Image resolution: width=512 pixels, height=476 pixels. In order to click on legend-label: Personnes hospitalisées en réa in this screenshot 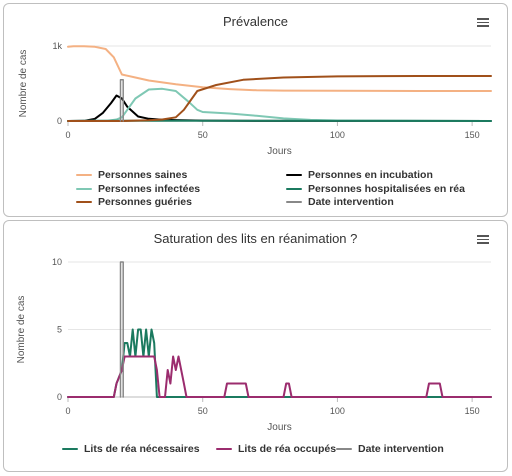, I will do `click(386, 188)`.